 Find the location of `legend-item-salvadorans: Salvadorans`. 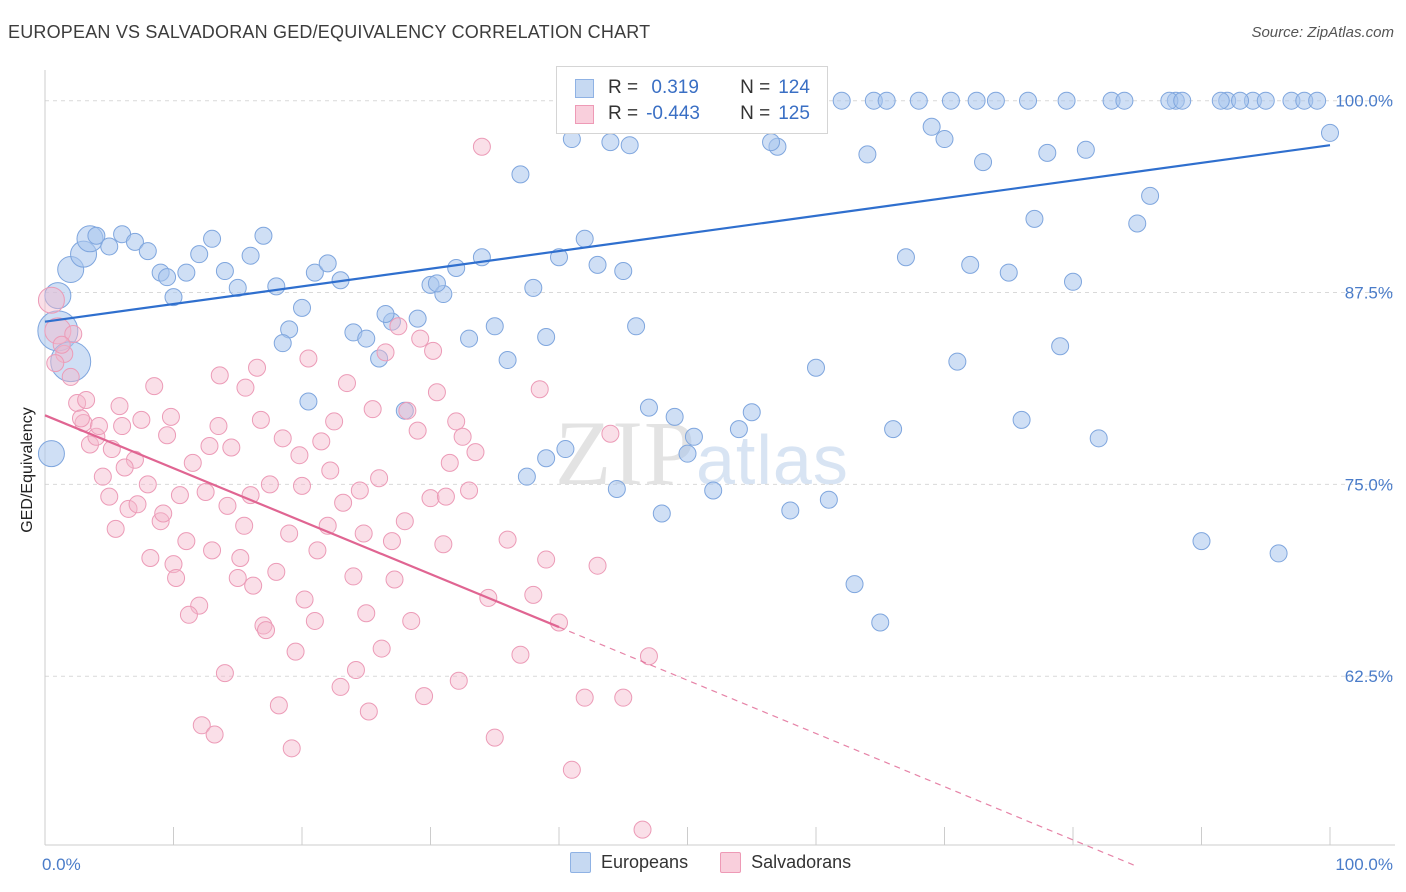

legend-item-salvadorans: Salvadorans is located at coordinates (785, 862).